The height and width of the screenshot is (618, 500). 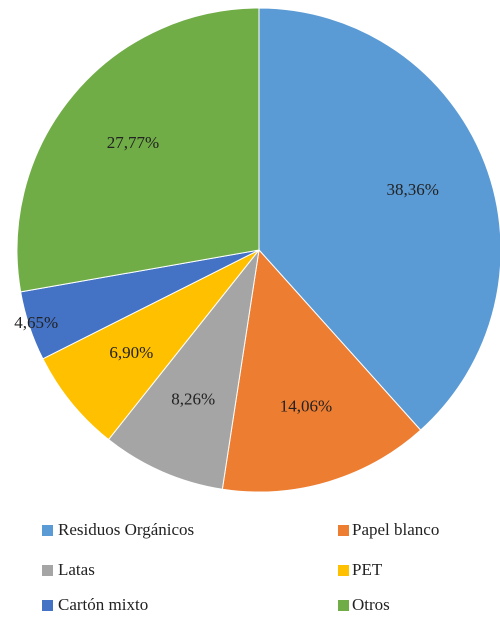 What do you see at coordinates (367, 569) in the screenshot?
I see `legend-label: PET` at bounding box center [367, 569].